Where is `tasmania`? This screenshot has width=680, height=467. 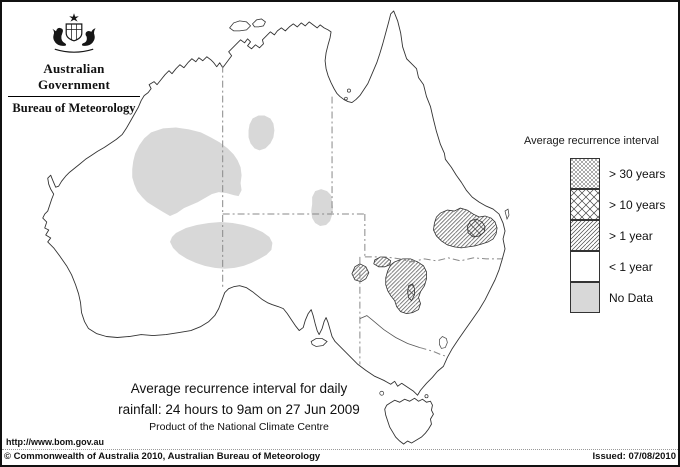
tasmania is located at coordinates (409, 421).